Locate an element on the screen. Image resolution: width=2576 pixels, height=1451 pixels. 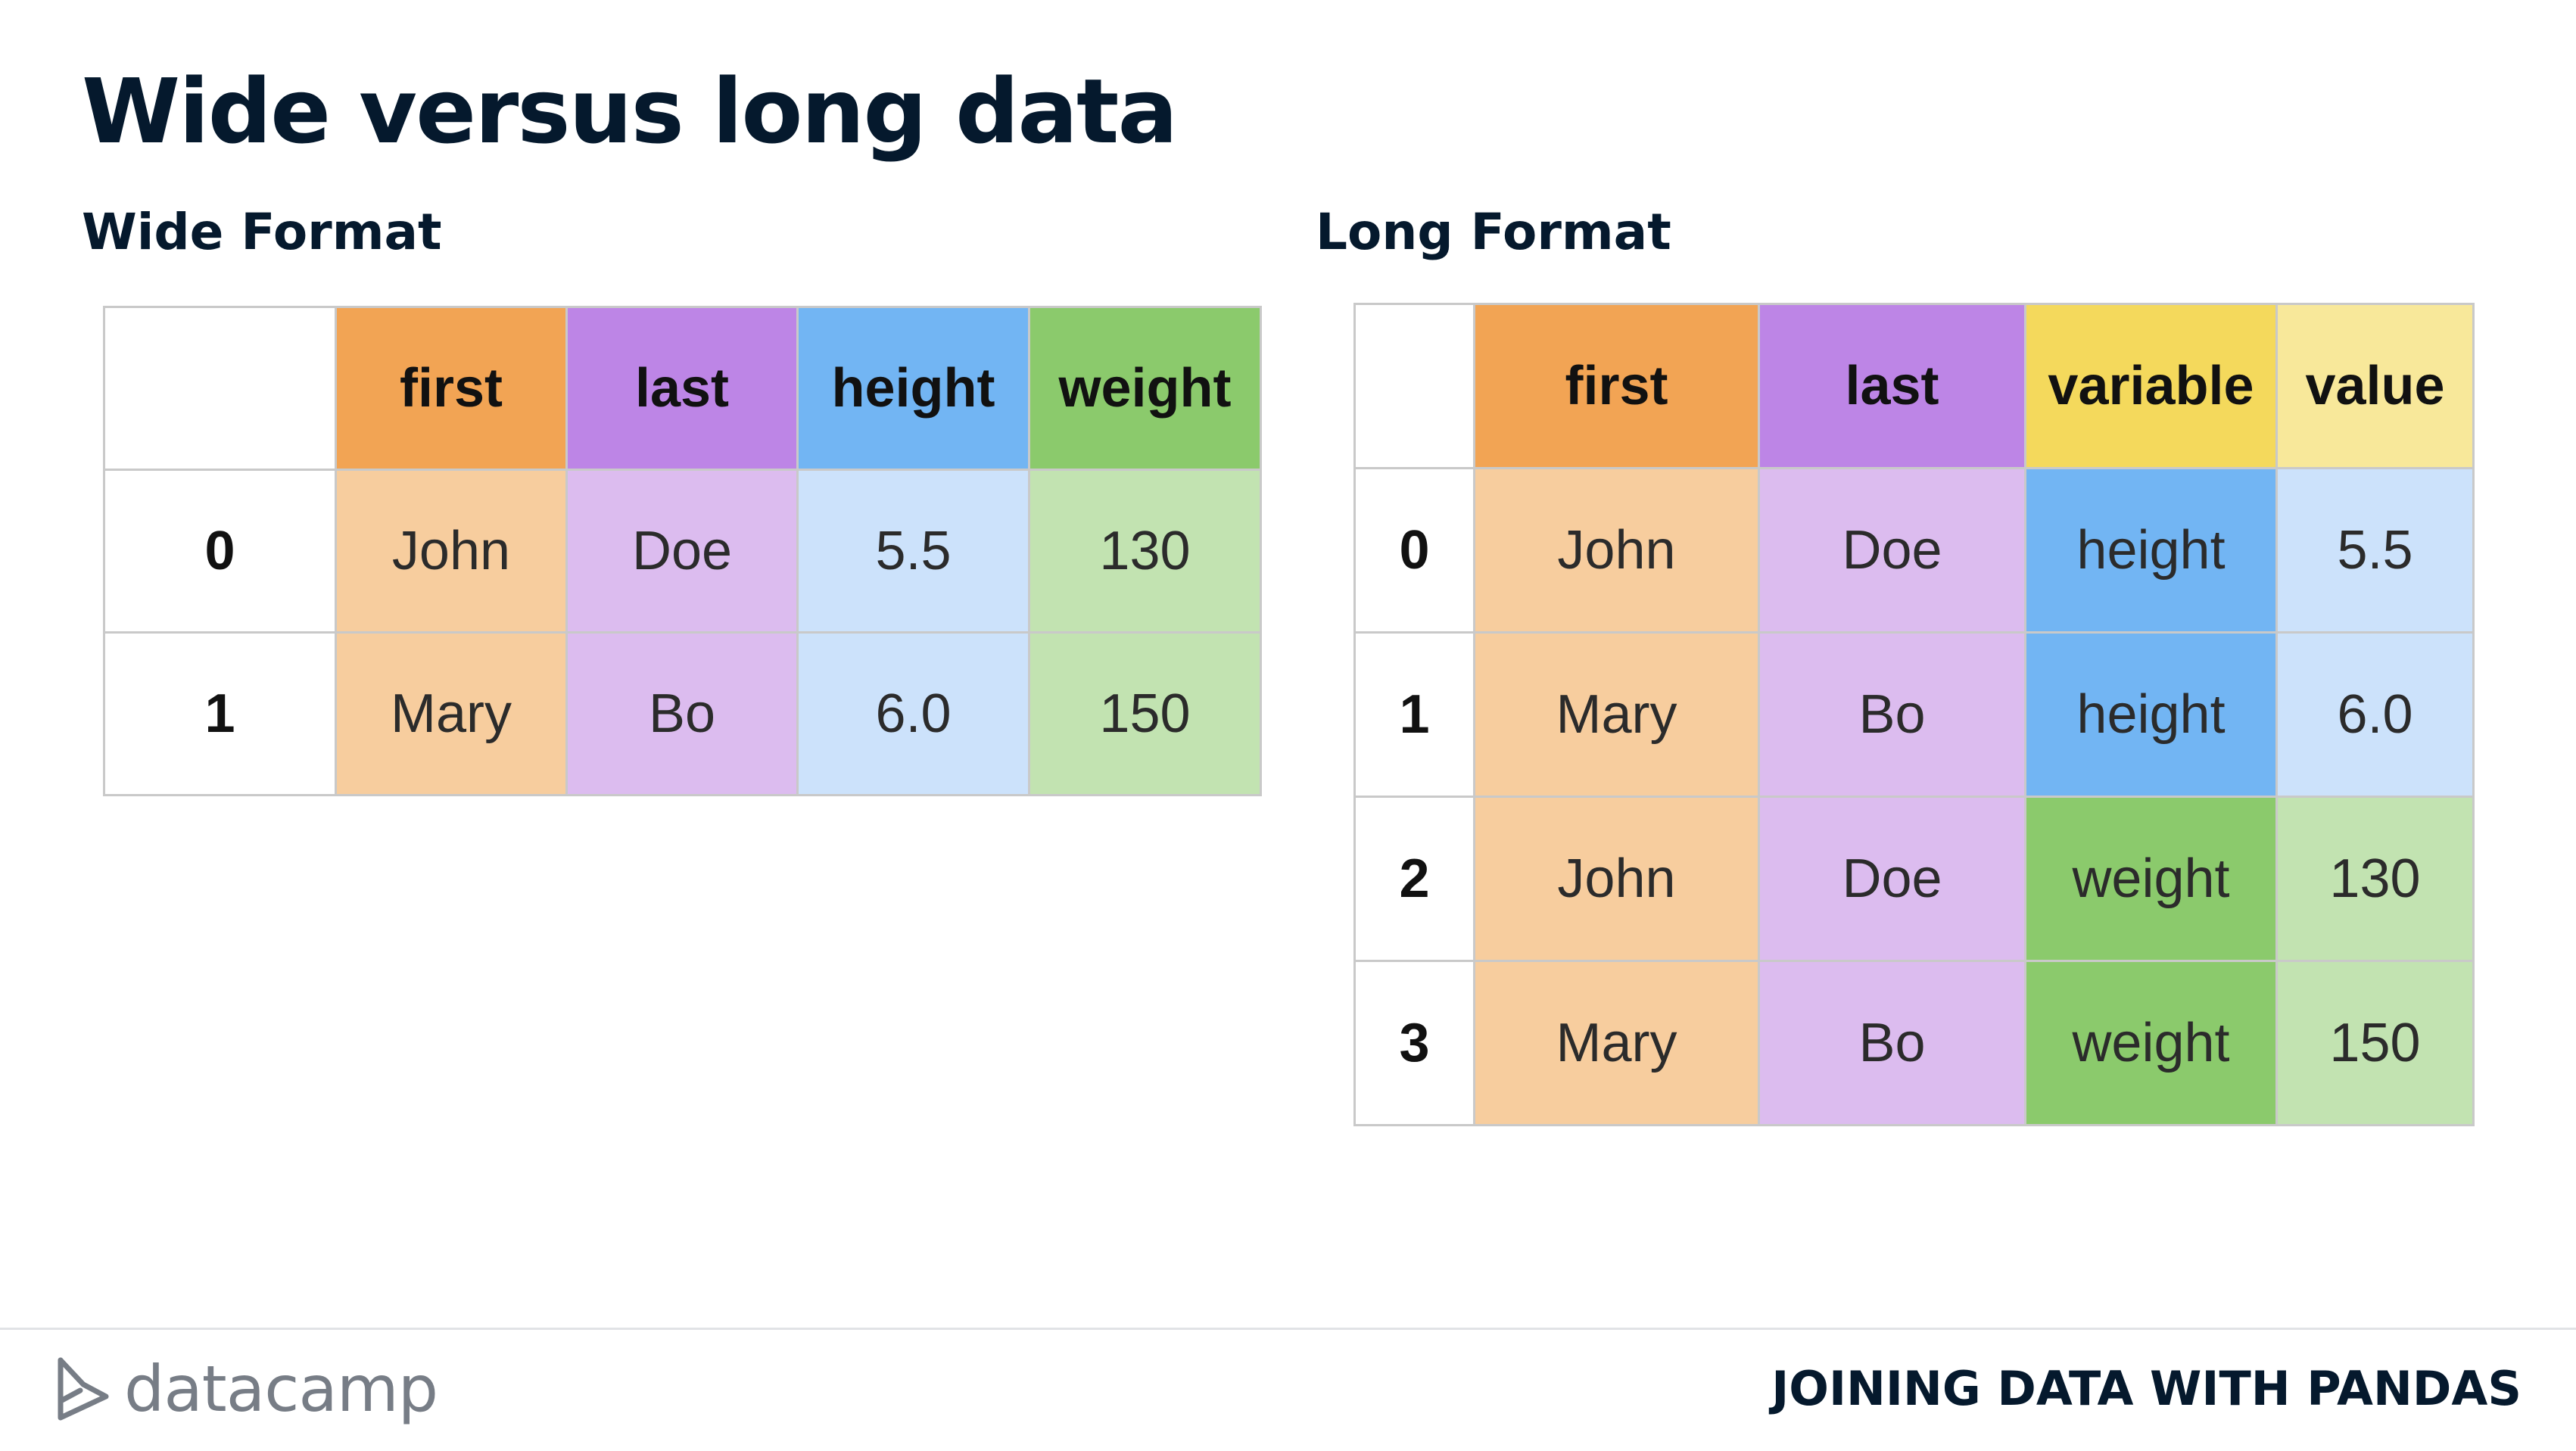
table-row: 0 John Doe 5.5 130 is located at coordinates (682, 551).